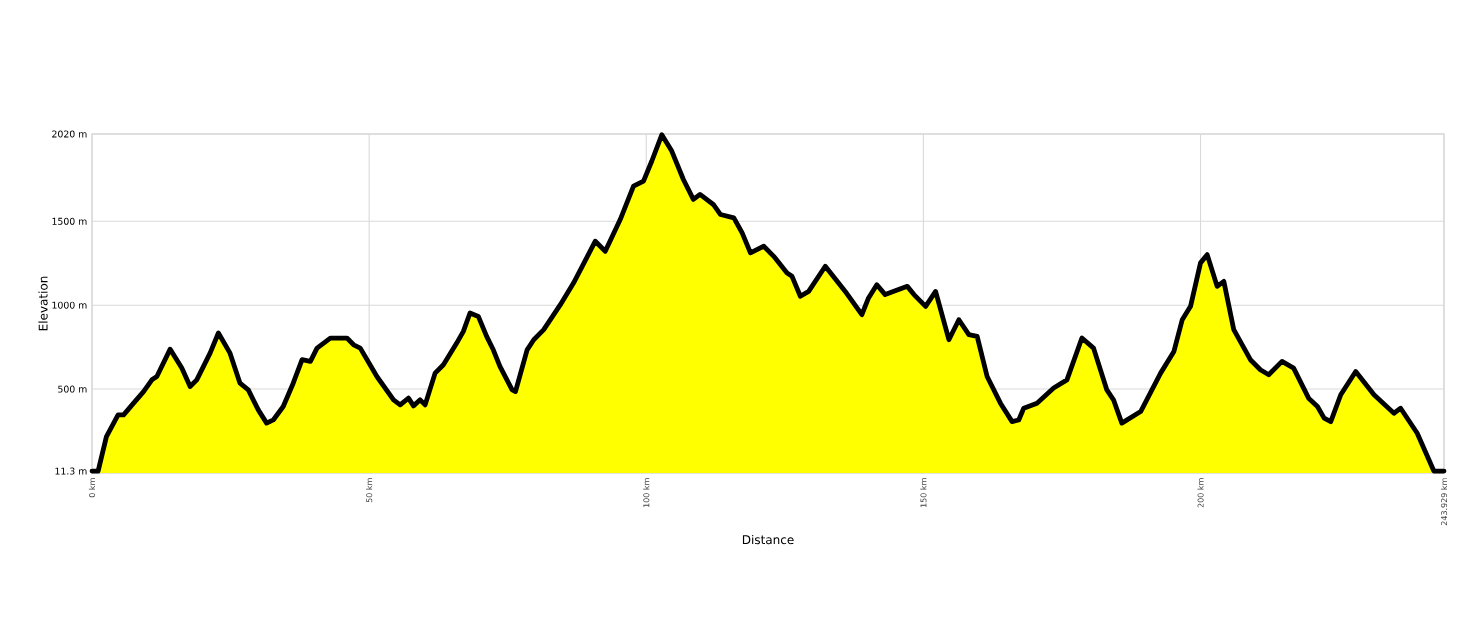 The width and height of the screenshot is (1482, 635). I want to click on x-tick-label: 200 km, so click(1200, 493).